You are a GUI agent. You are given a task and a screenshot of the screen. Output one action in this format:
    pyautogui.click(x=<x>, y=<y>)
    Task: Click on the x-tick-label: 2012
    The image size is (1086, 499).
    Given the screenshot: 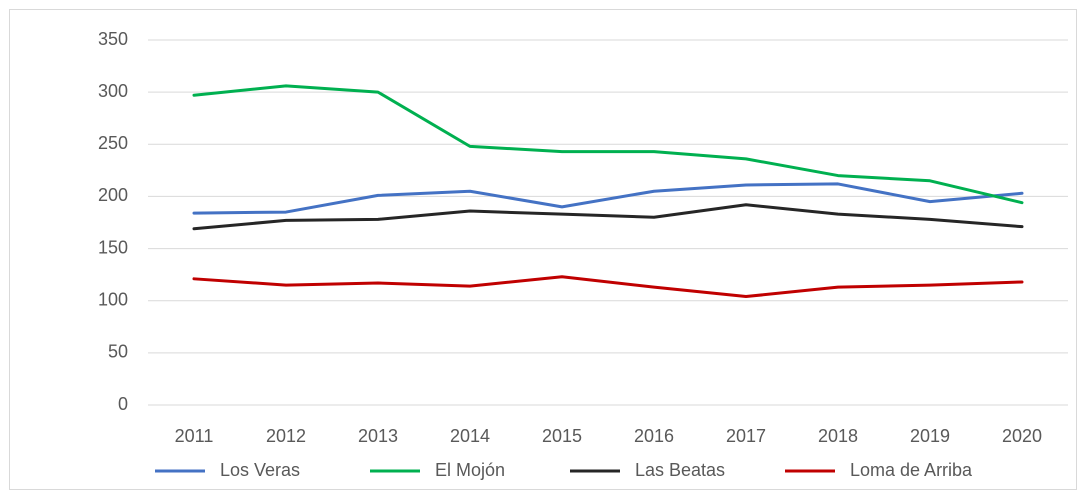 What is the action you would take?
    pyautogui.click(x=286, y=436)
    